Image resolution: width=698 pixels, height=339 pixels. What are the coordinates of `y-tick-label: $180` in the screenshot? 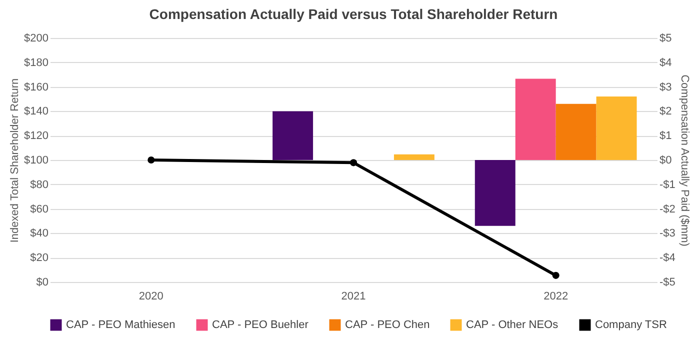 It's located at (36, 62).